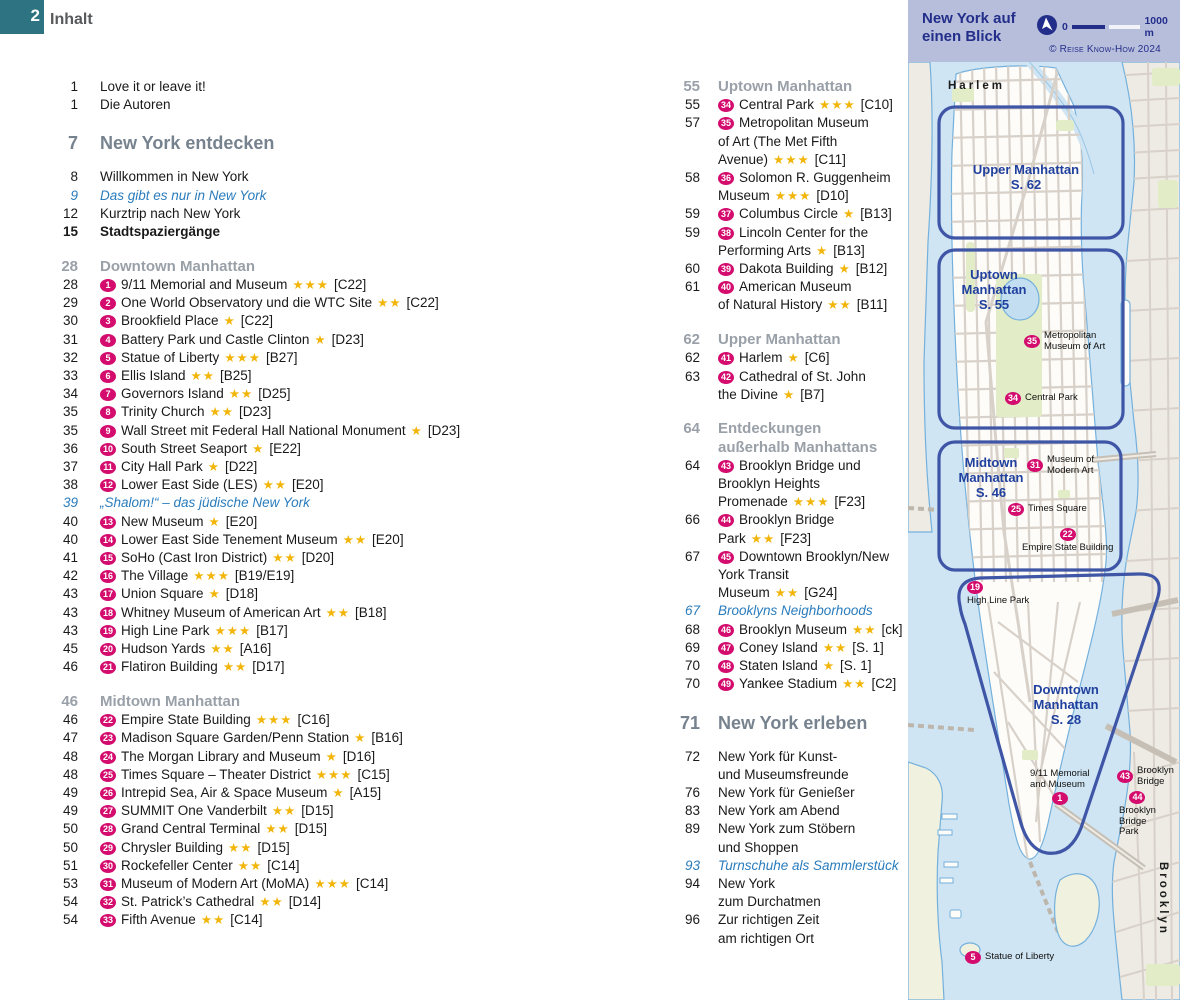  What do you see at coordinates (108, 812) in the screenshot?
I see `poi-number-badge: 27` at bounding box center [108, 812].